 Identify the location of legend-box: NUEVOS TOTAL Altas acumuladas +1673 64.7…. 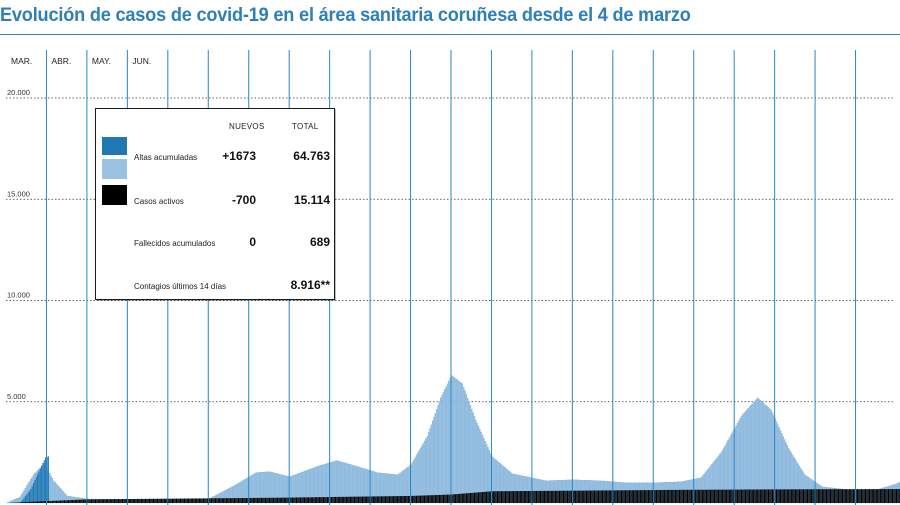
(215, 204).